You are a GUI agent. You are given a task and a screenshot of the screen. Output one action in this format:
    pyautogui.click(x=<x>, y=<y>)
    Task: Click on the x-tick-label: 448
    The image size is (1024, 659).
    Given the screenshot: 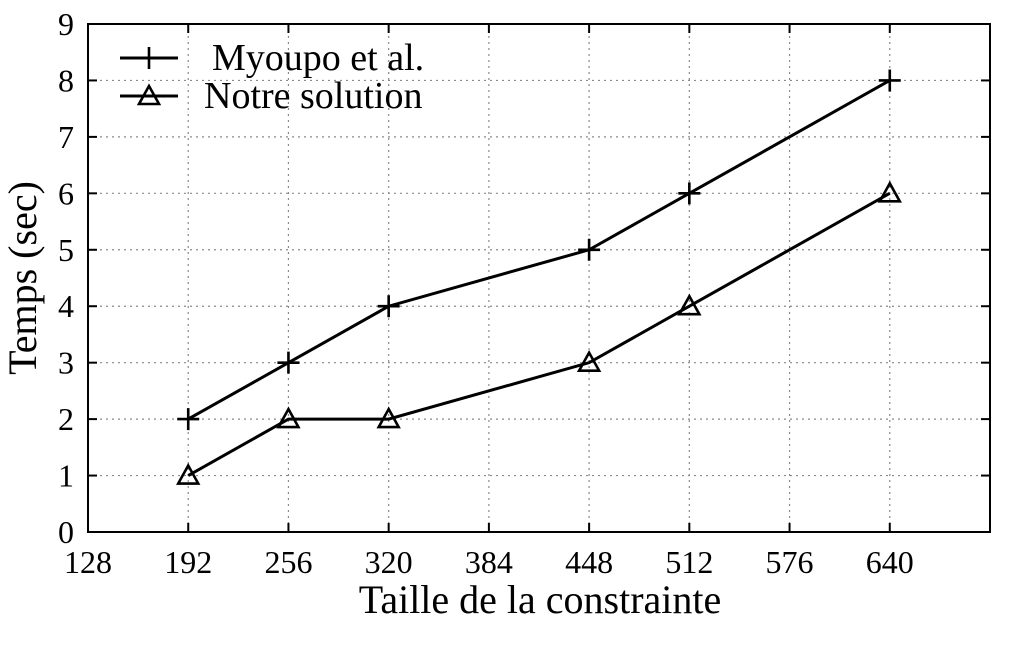 What is the action you would take?
    pyautogui.click(x=589, y=562)
    